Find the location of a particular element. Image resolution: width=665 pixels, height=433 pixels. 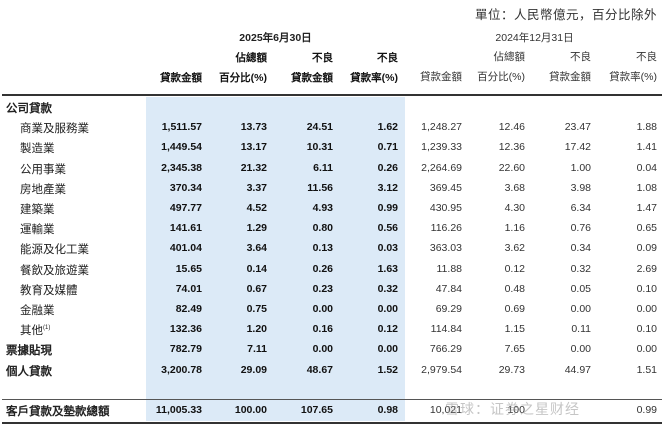

row-label: 餐飲及旅遊業 is located at coordinates (54, 270).